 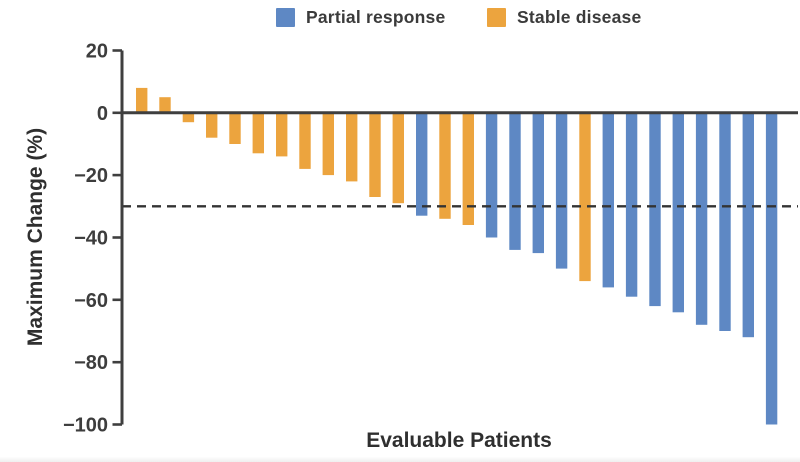 I want to click on bottom-strip, so click(x=400, y=459).